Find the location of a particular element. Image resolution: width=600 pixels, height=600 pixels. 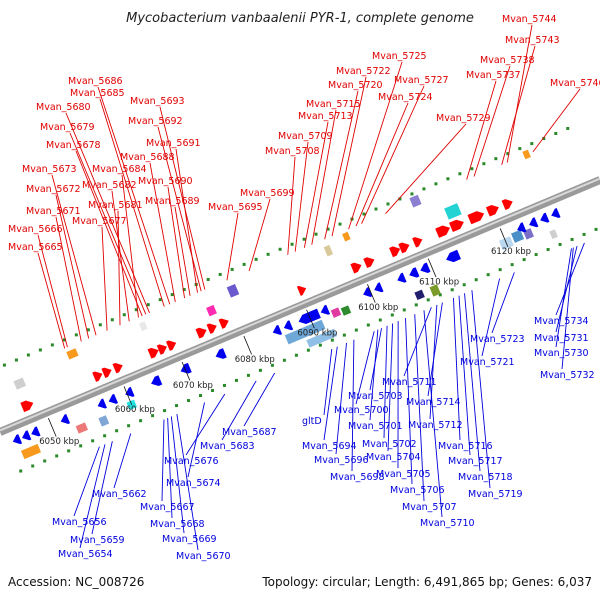

gene-label-forward: Mvan_5744 is located at coordinates (529, 19).